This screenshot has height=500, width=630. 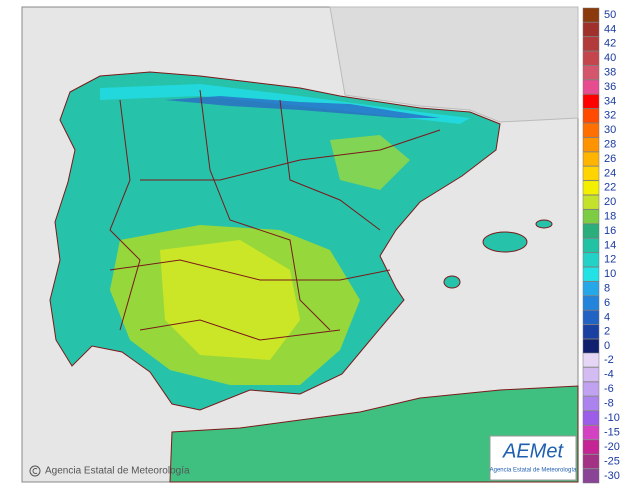 What do you see at coordinates (609, 389) in the screenshot?
I see `legend-label: -6` at bounding box center [609, 389].